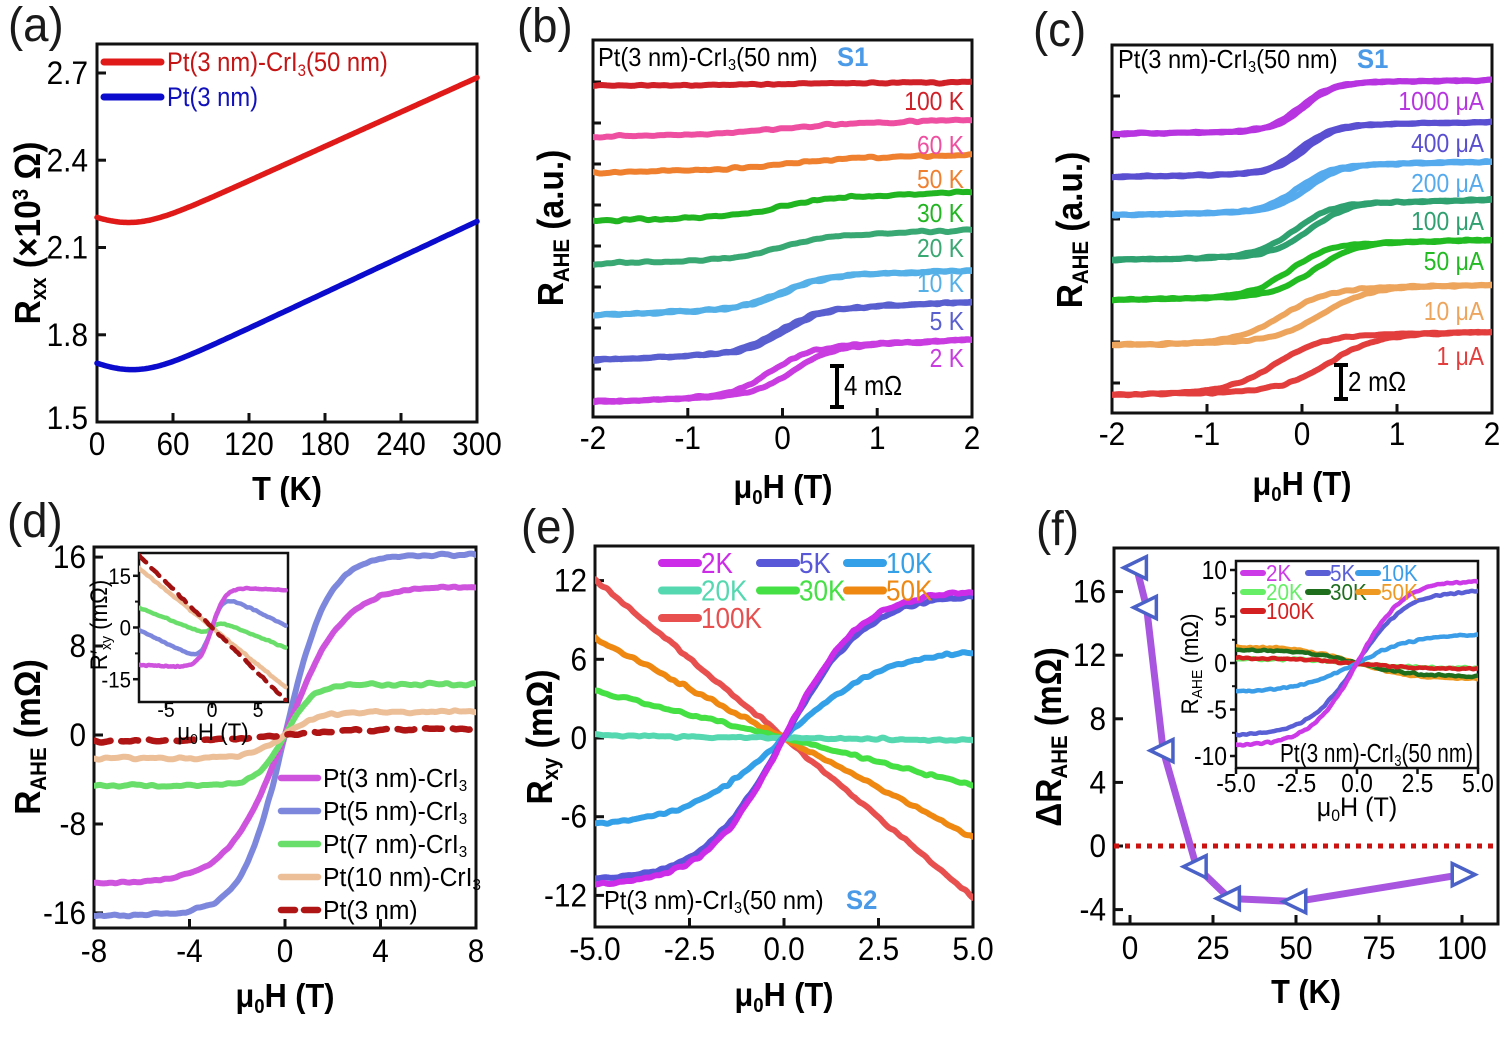 The image size is (1502, 1041). What do you see at coordinates (1448, 184) in the screenshot?
I see `svg-text: 200 μA` at bounding box center [1448, 184].